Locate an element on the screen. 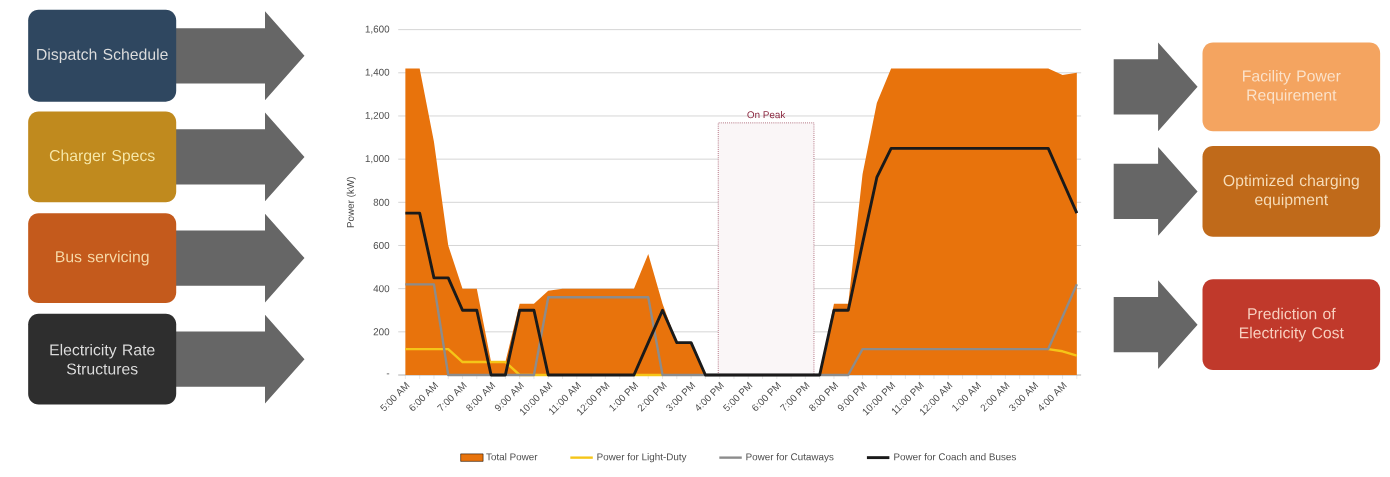 The image size is (1390, 477). text: Facility Power Requirement is located at coordinates (1292, 87).